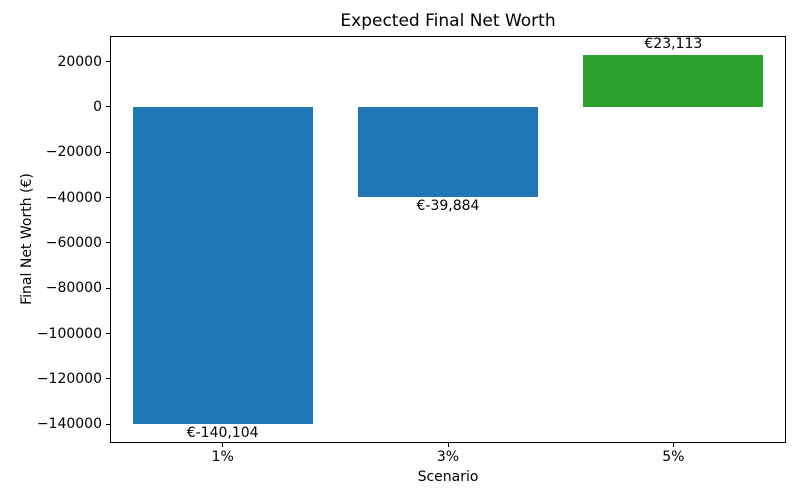  What do you see at coordinates (222, 265) in the screenshot?
I see `bar-1%` at bounding box center [222, 265].